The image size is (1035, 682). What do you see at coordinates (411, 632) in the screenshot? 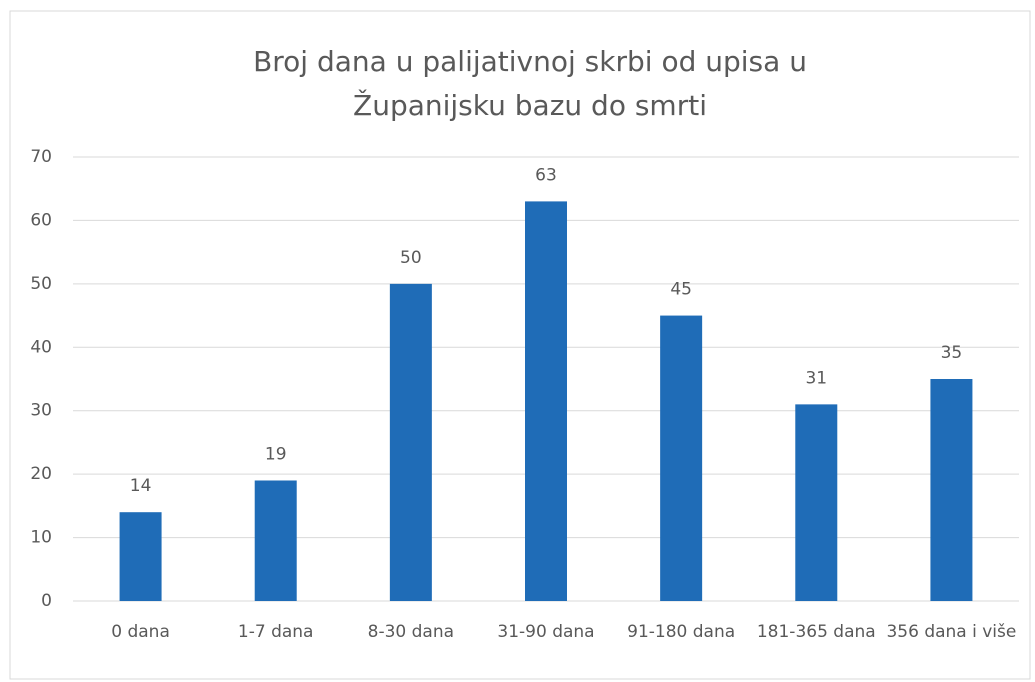
I see `x-tick-label: 8-30 dana` at bounding box center [411, 632].